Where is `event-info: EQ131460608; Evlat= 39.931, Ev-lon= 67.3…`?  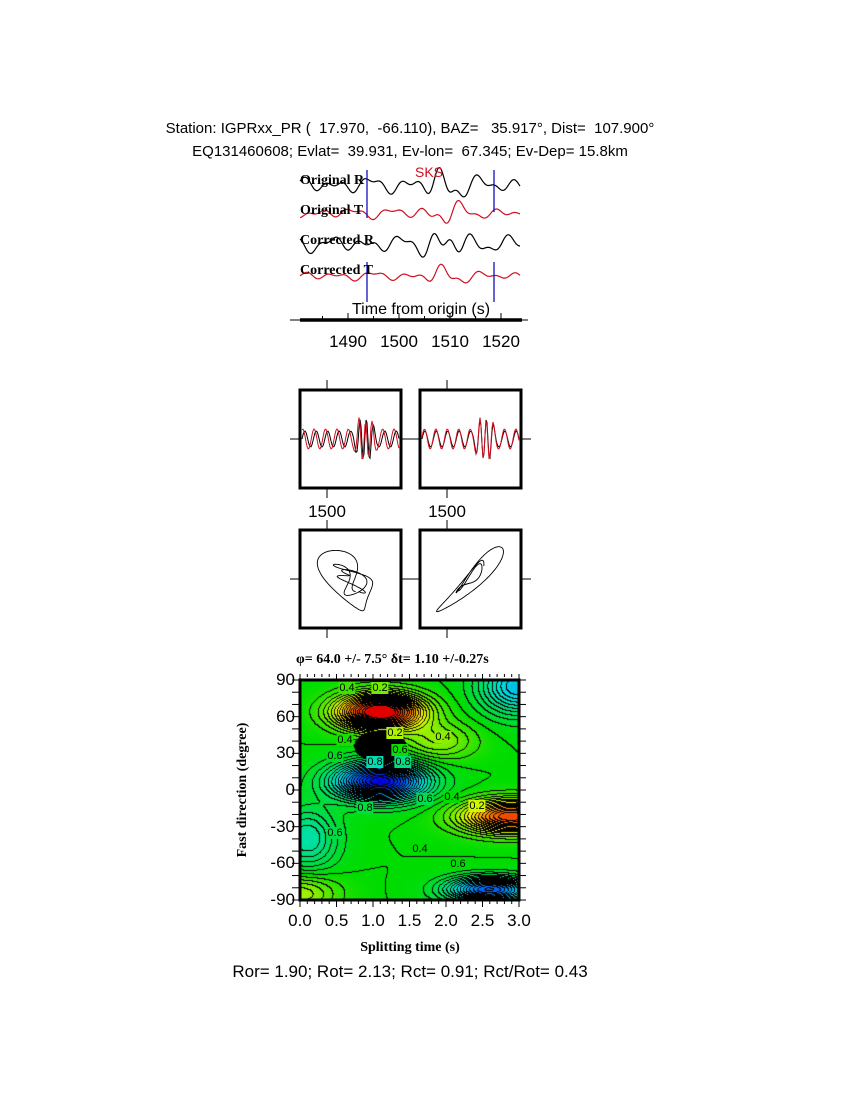 event-info: EQ131460608; Evlat= 39.931, Ev-lon= 67.3… is located at coordinates (410, 151).